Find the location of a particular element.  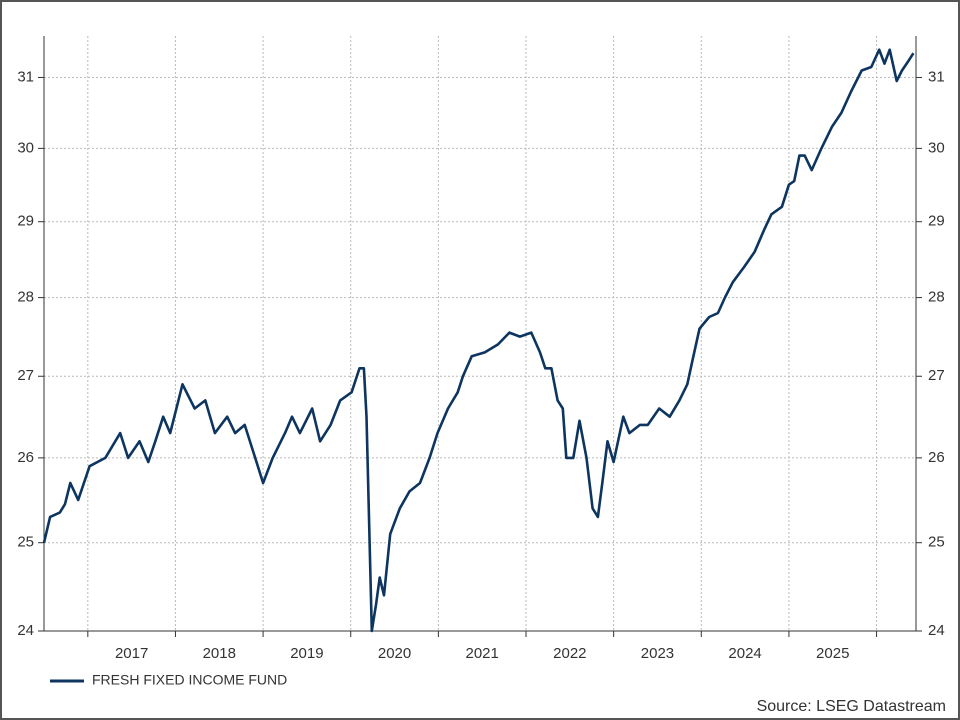

y-tick-label: 26 is located at coordinates (25, 457).